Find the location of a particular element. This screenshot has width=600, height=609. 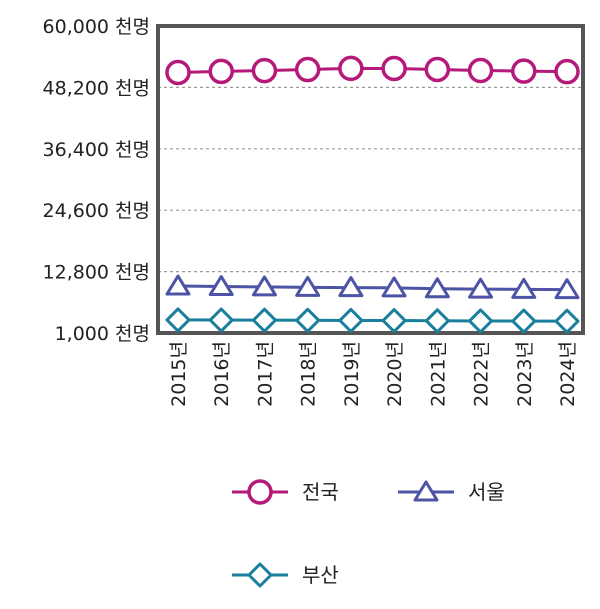

legend-label: 부산 is located at coordinates (320, 575).